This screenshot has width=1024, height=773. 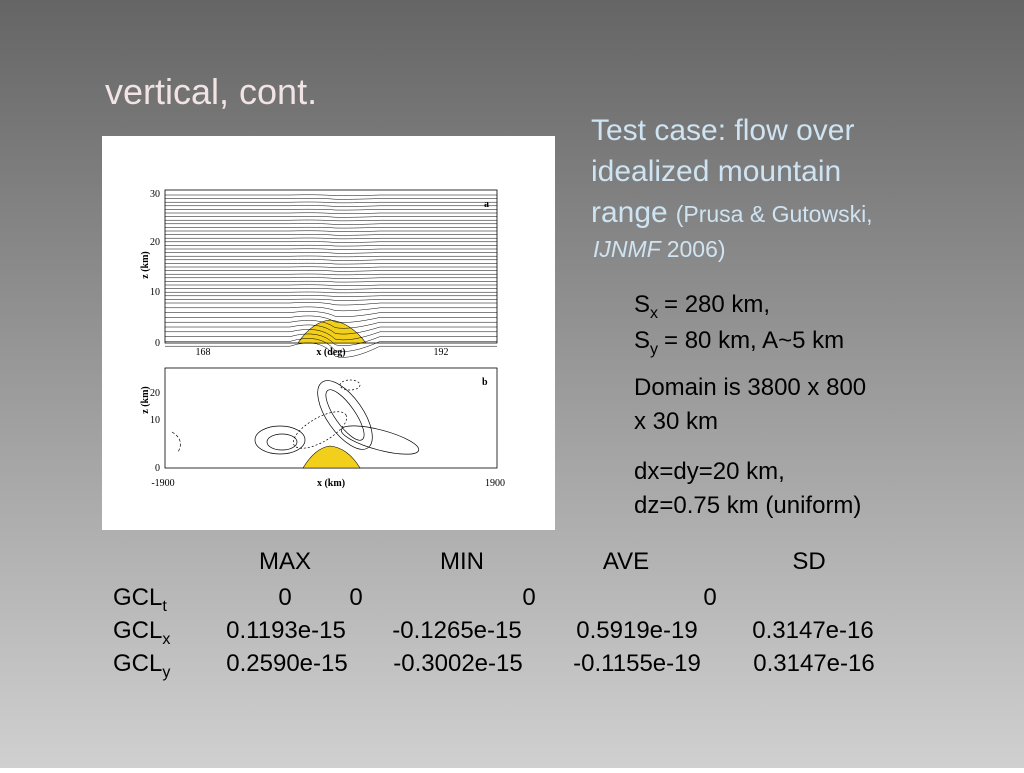 I want to click on tick-label: 0, so click(x=157, y=343).